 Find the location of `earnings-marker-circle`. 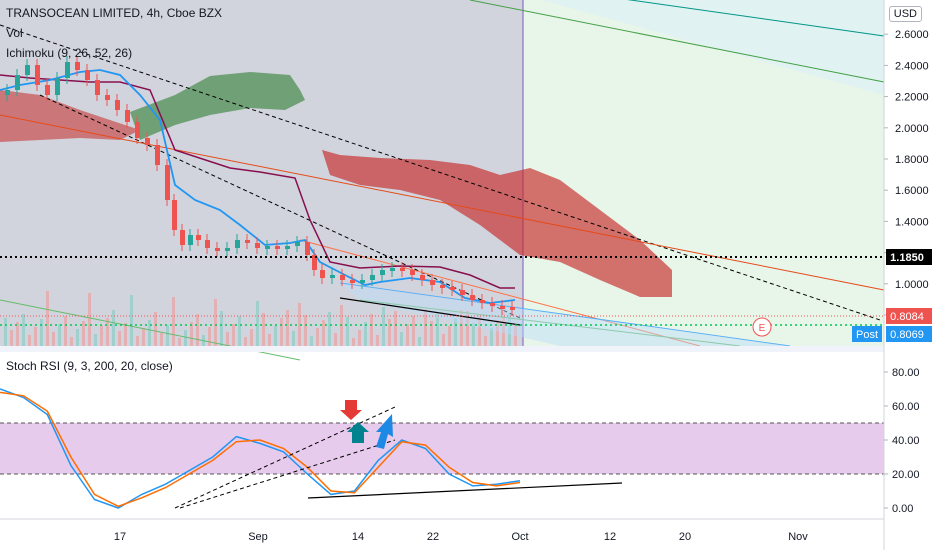

earnings-marker-circle is located at coordinates (762, 327).